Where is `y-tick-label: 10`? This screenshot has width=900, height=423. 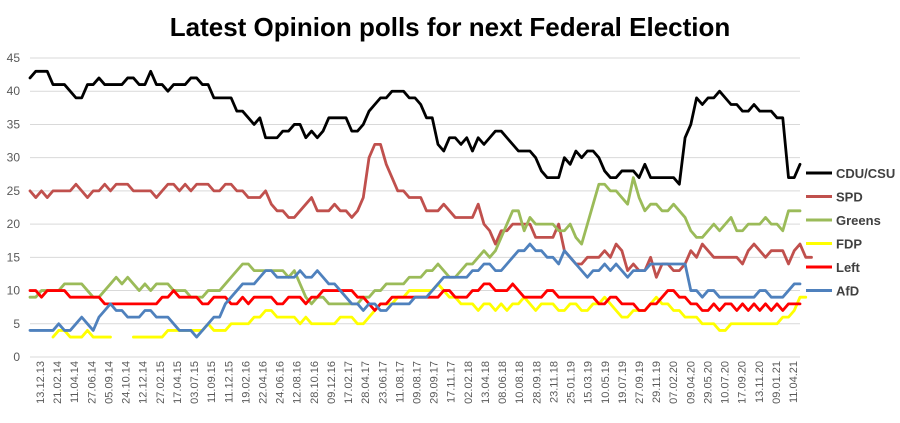 y-tick-label: 10 is located at coordinates (14, 291).